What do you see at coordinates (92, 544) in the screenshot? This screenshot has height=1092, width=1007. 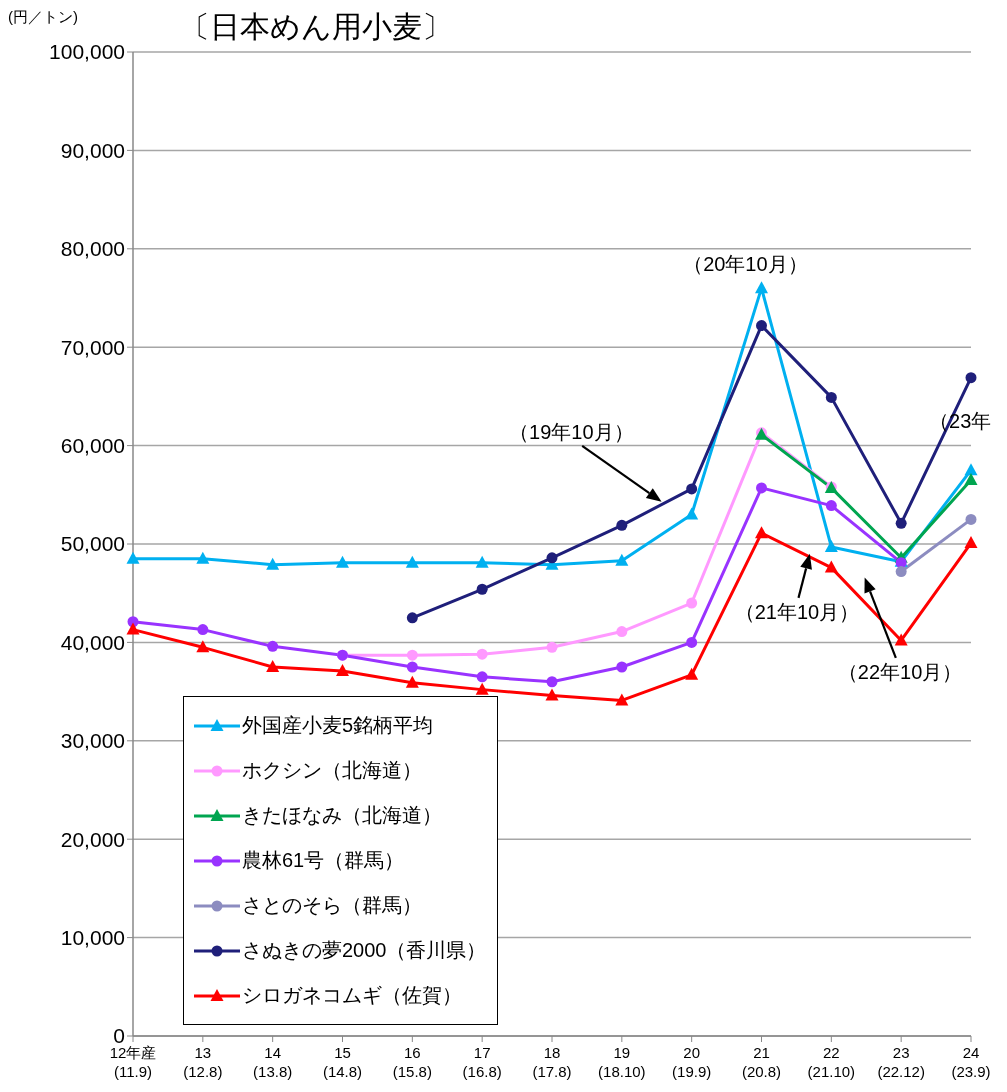 I see `y-tick-label: 50,000` at bounding box center [92, 544].